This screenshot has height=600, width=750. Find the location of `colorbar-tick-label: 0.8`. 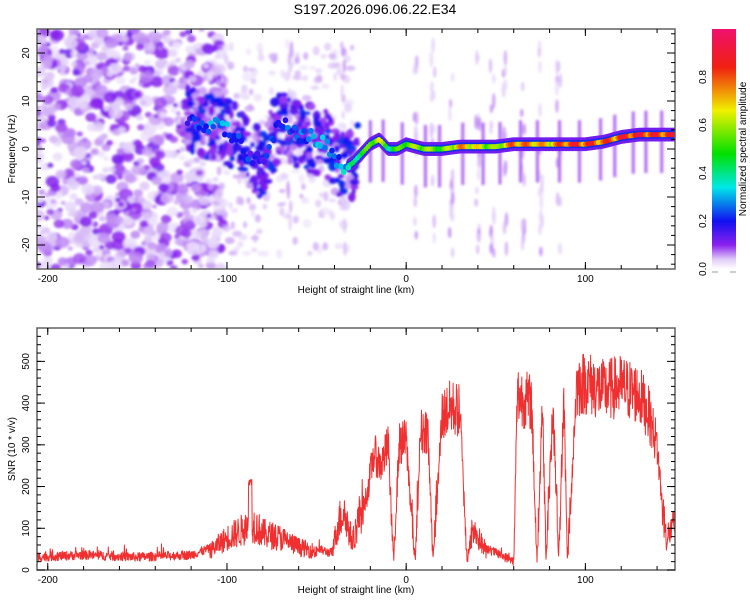

colorbar-tick-label: 0.8 is located at coordinates (703, 77).